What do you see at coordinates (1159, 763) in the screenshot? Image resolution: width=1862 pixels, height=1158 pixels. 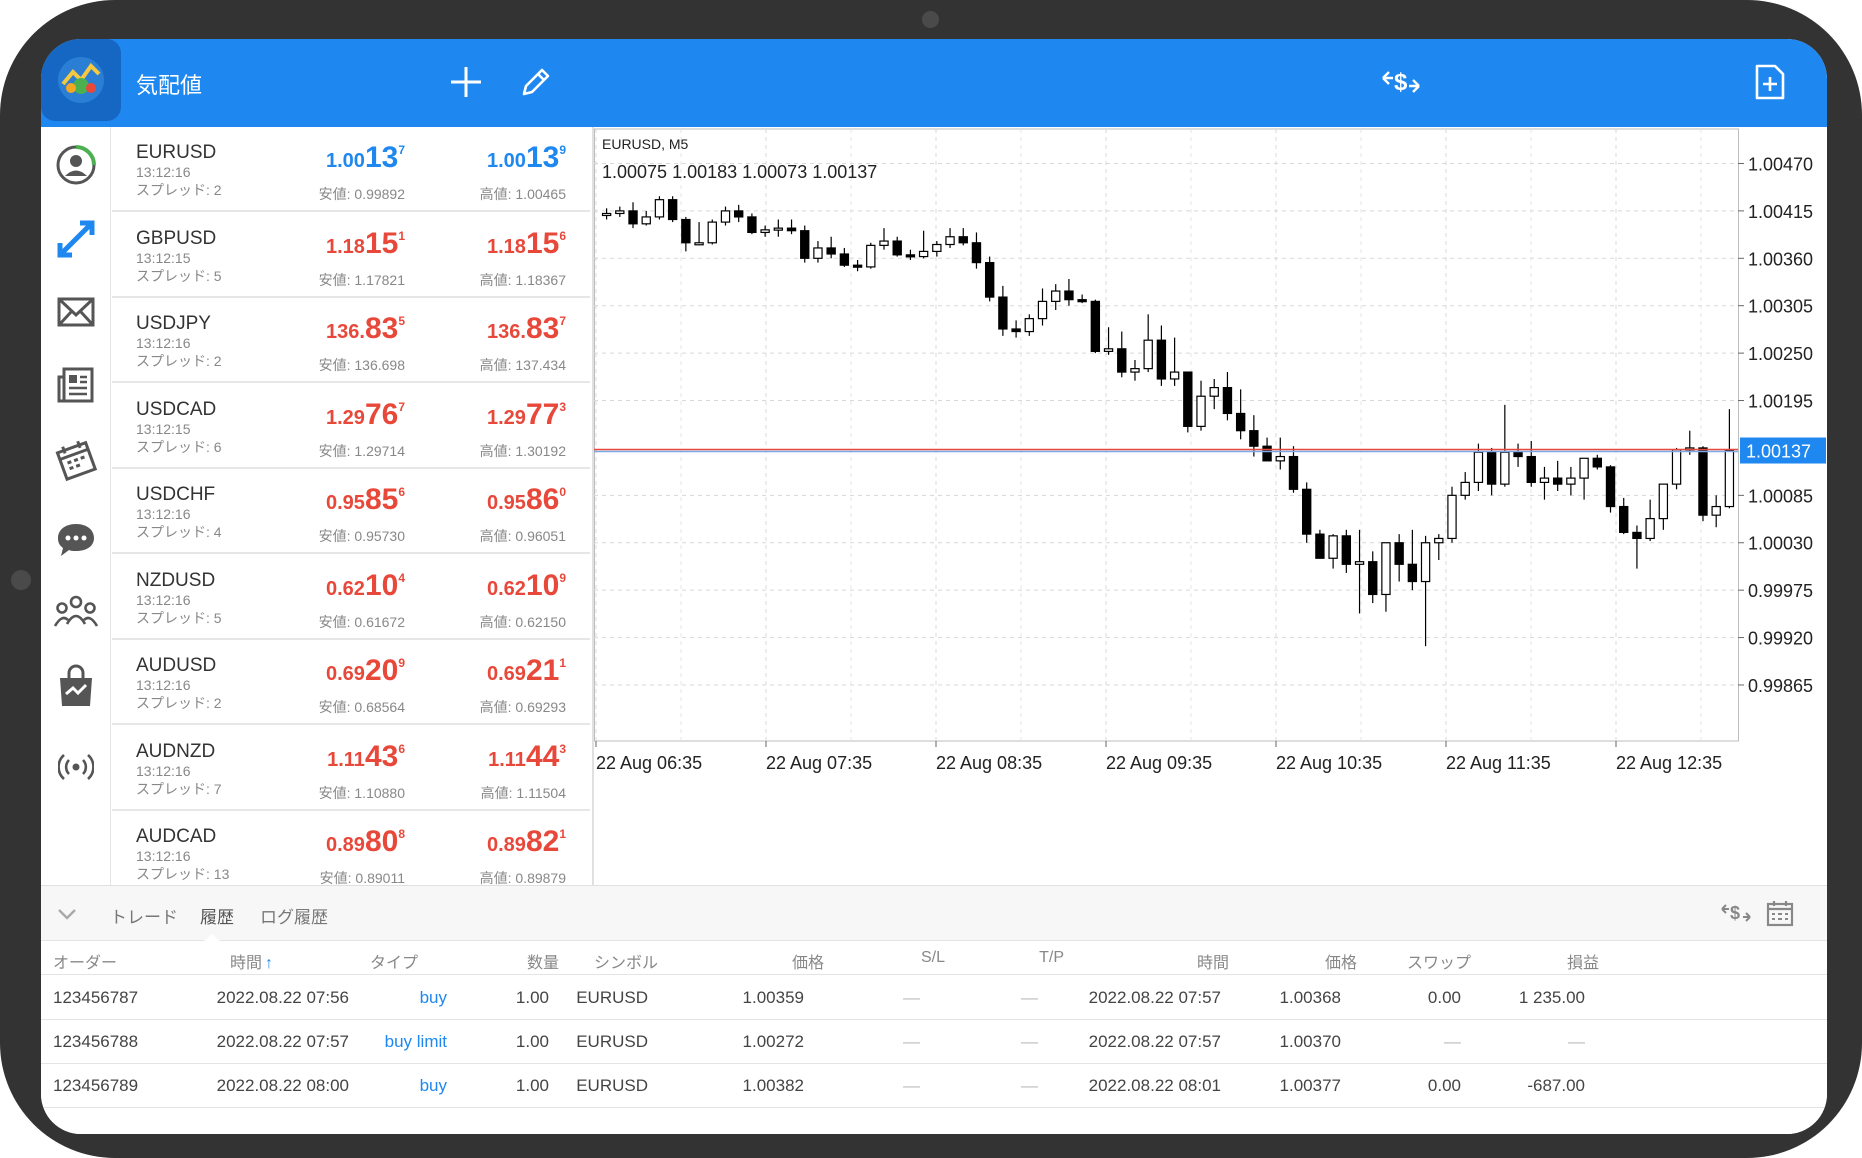 I see `x-tick-label: 22 Aug 09:35` at bounding box center [1159, 763].